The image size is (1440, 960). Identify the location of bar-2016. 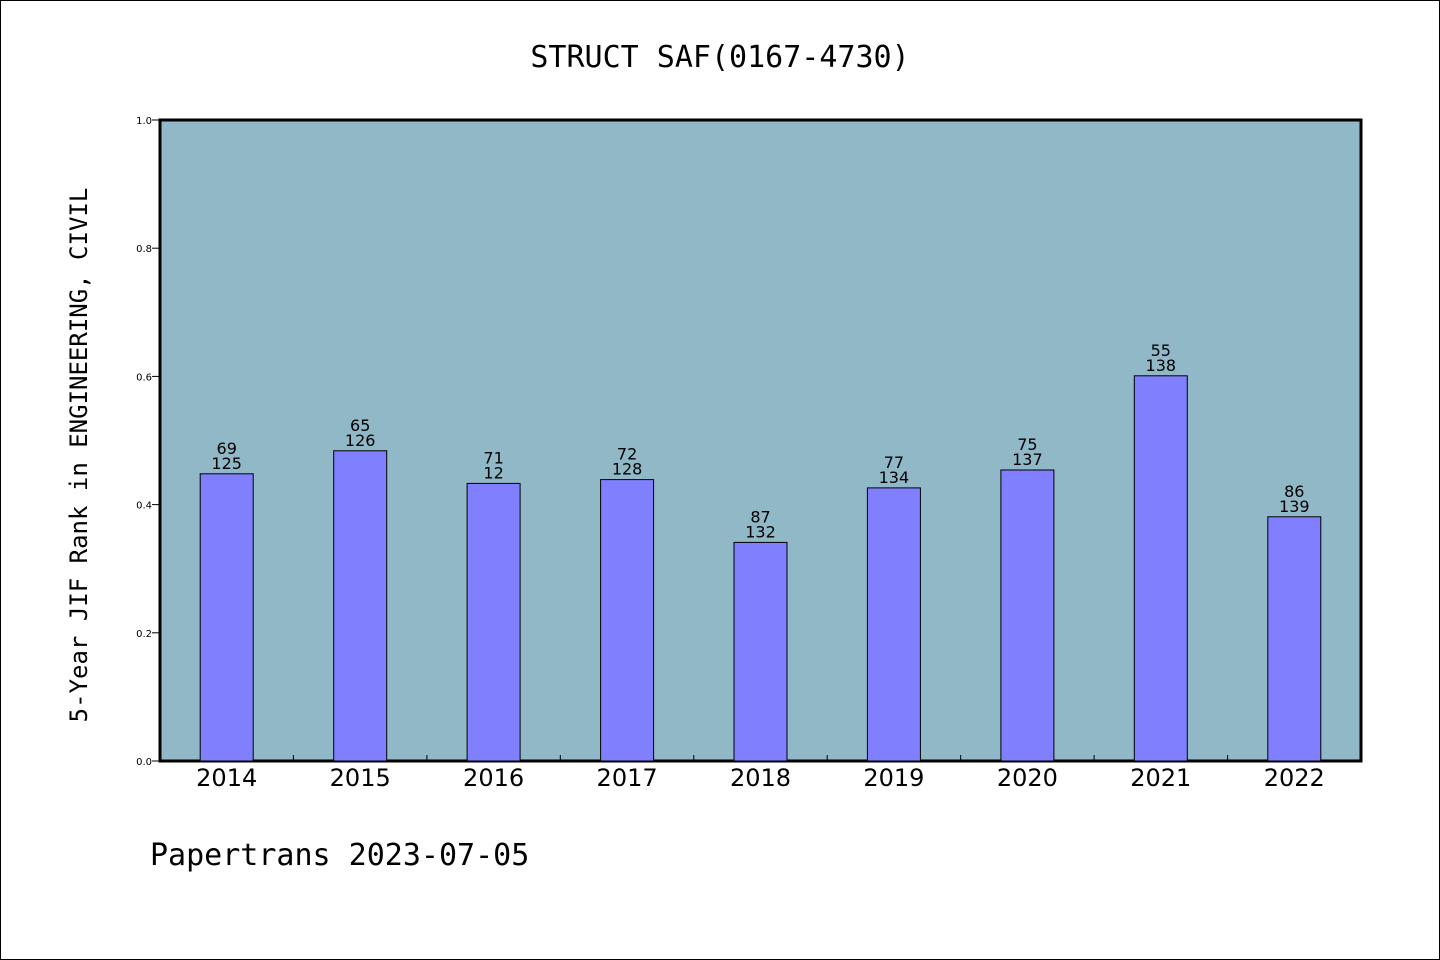
(493, 622).